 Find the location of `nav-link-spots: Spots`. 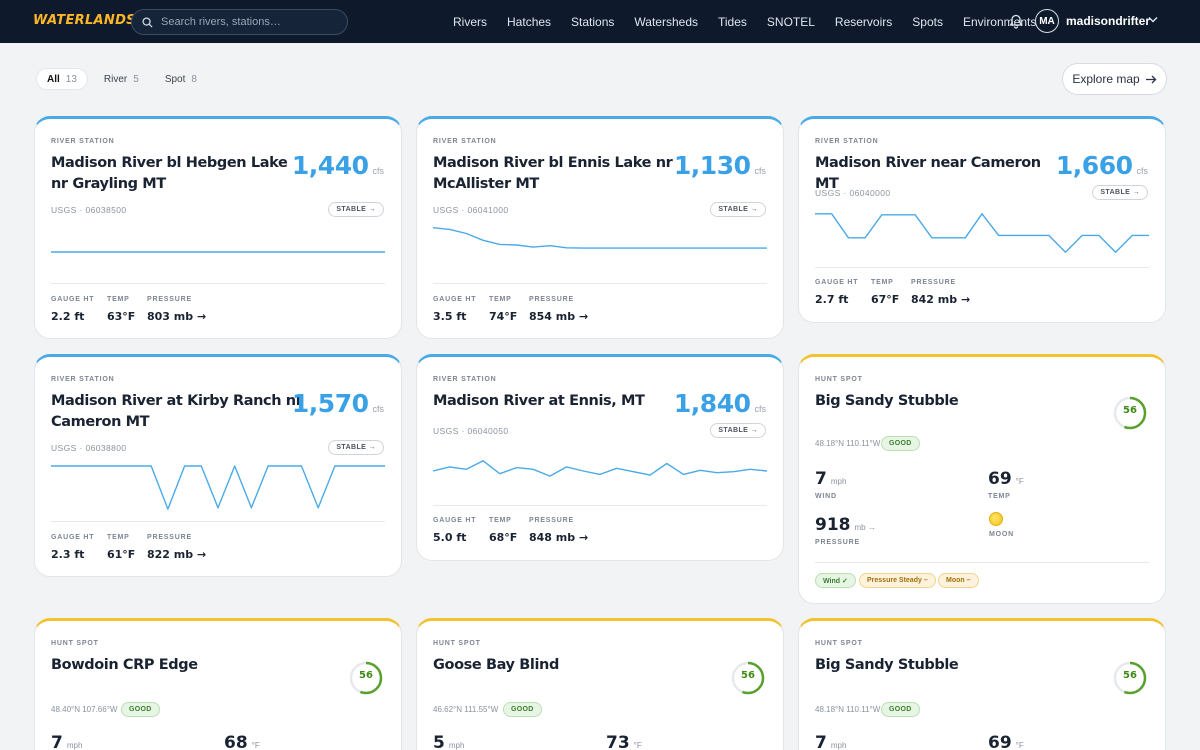

nav-link-spots: Spots is located at coordinates (927, 21).